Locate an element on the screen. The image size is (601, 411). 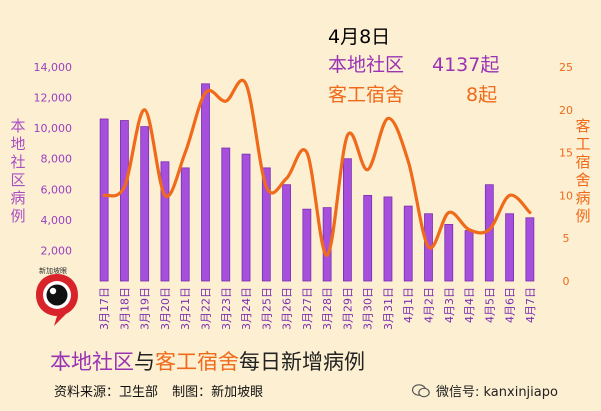
header-local-label: 本地社区 is located at coordinates (366, 65).